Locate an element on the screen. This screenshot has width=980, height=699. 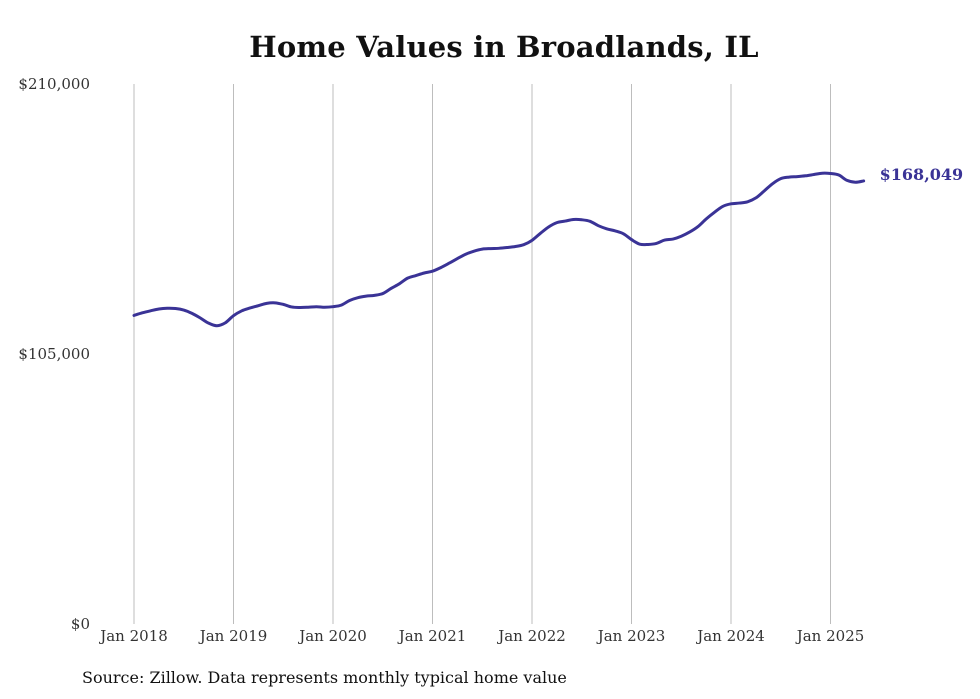
end-label-layer: $168,049 is located at coordinates (922, 174).